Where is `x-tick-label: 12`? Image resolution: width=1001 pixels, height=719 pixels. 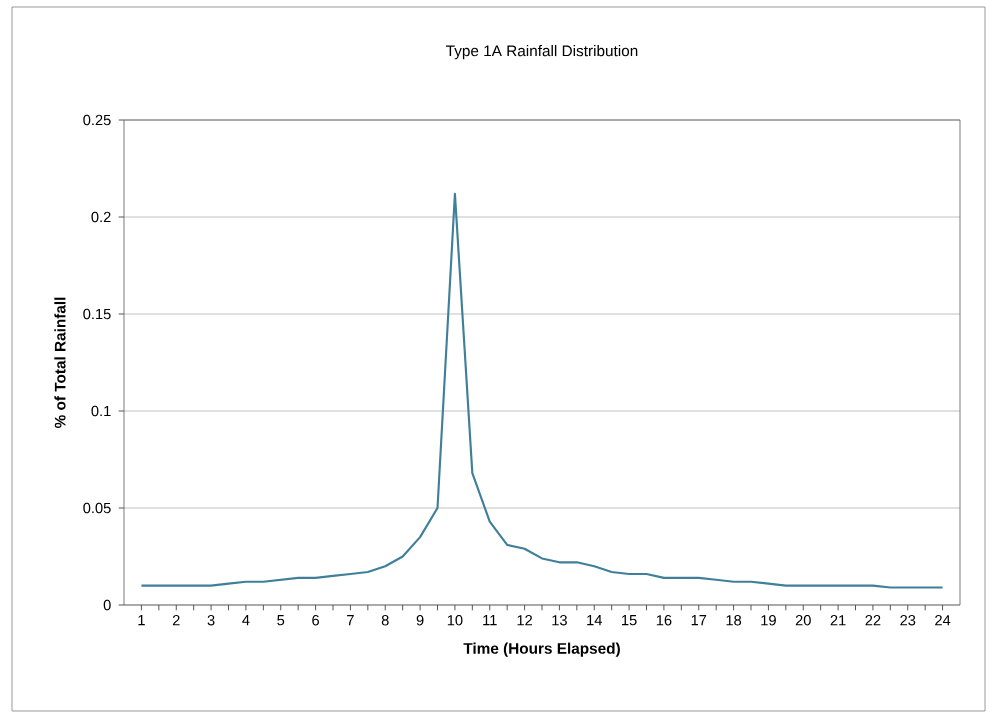
x-tick-label: 12 is located at coordinates (525, 620).